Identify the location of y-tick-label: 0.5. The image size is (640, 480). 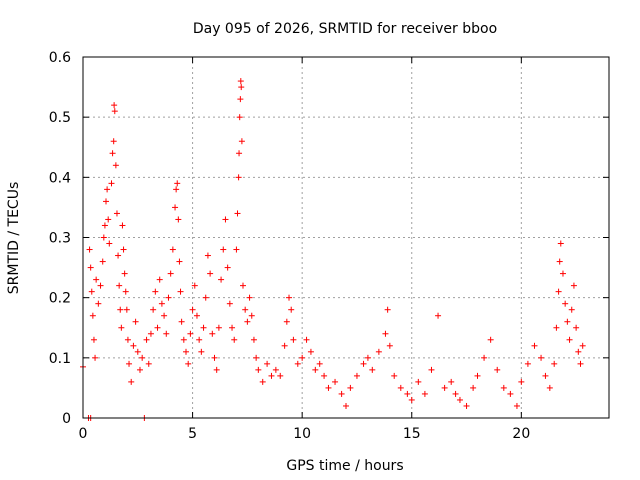
(60, 118).